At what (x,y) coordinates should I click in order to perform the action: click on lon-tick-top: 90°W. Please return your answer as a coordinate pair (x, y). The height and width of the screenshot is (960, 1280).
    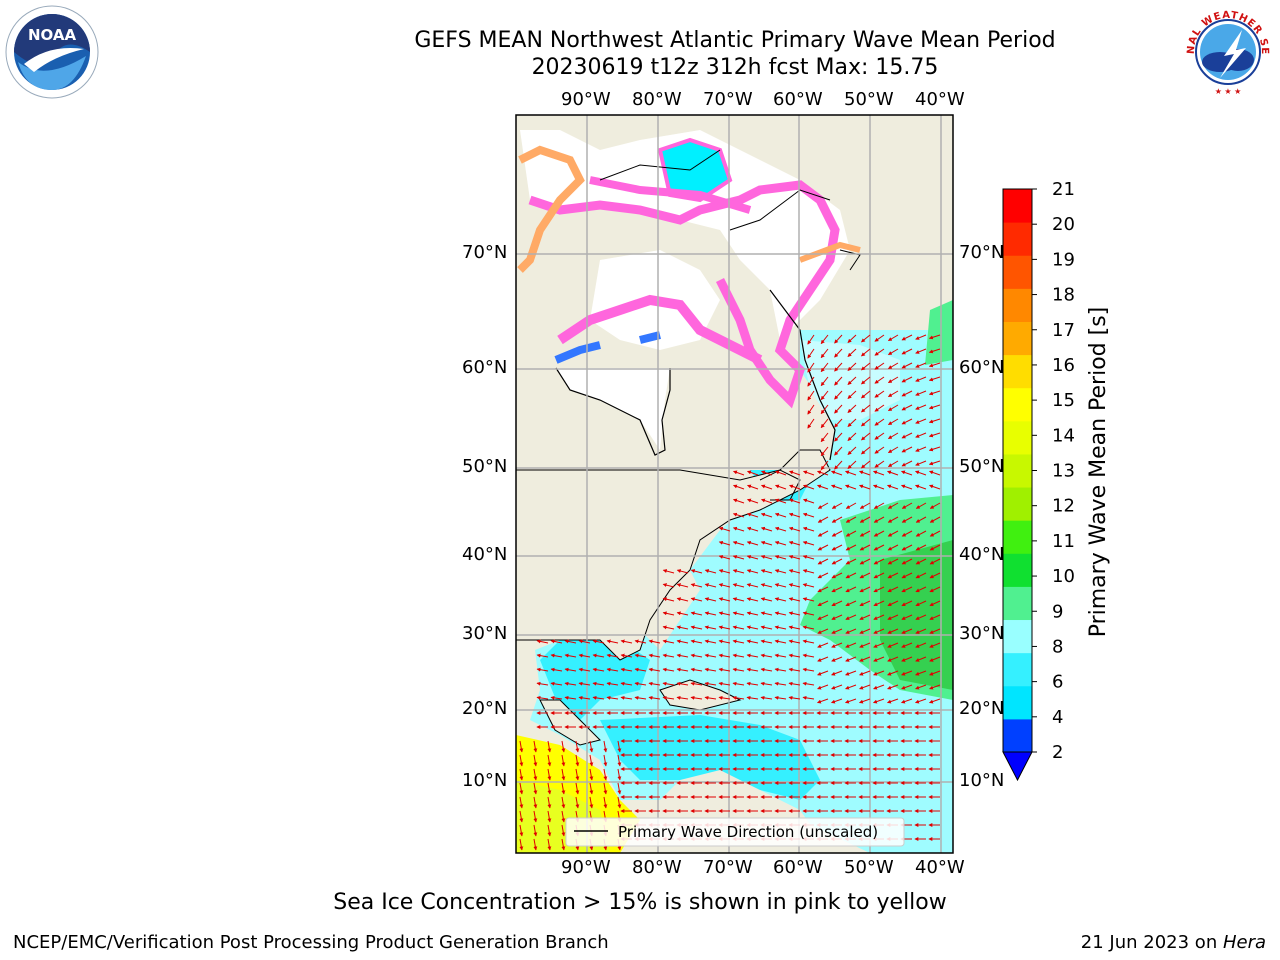
    Looking at the image, I should click on (586, 99).